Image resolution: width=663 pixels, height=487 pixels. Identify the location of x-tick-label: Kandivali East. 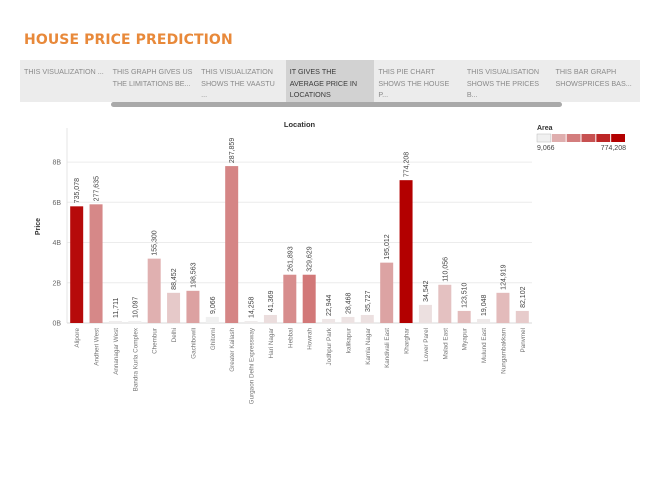
(387, 348).